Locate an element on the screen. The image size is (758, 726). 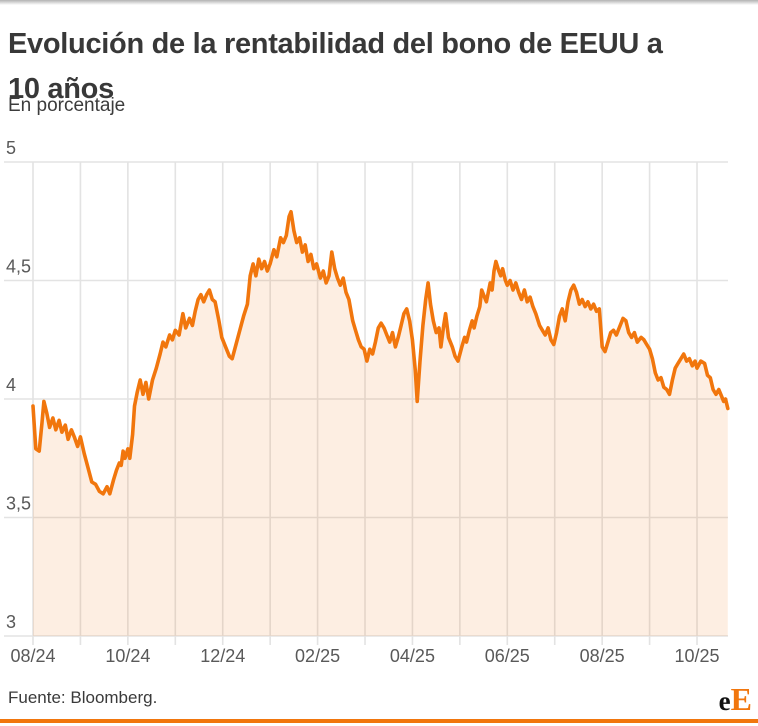
eleconomista-logo: eE is located at coordinates (735, 702).